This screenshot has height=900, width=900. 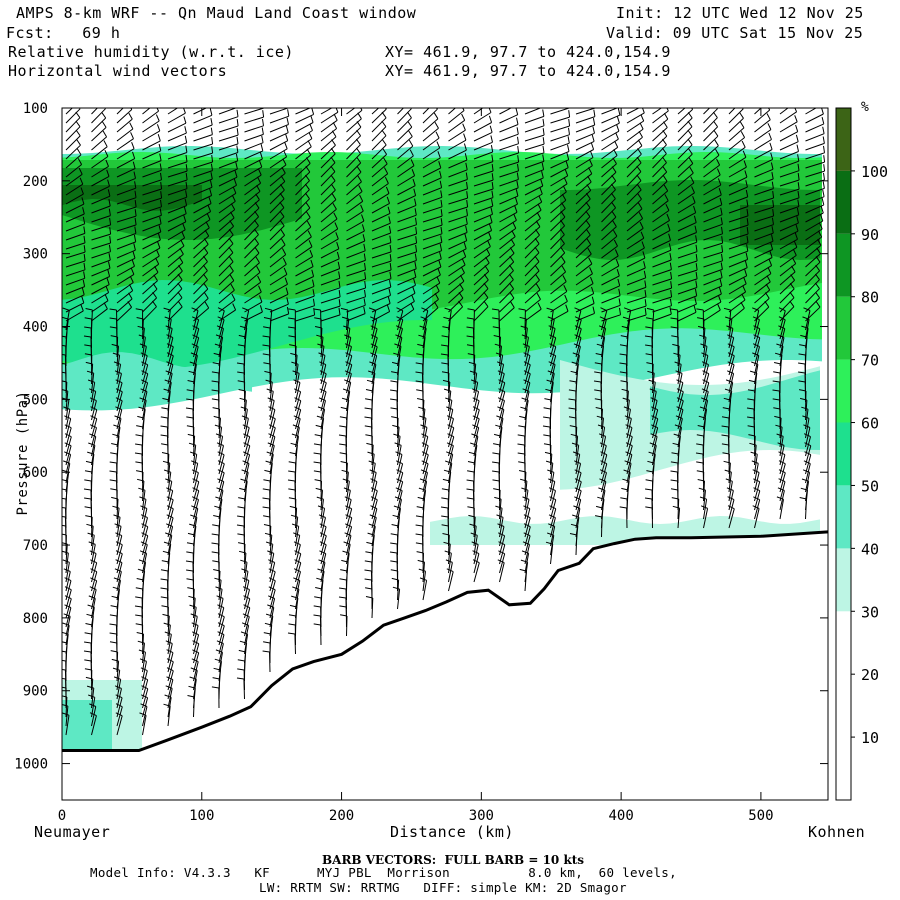 I want to click on y-tick-label: 1000, so click(x=31, y=765).